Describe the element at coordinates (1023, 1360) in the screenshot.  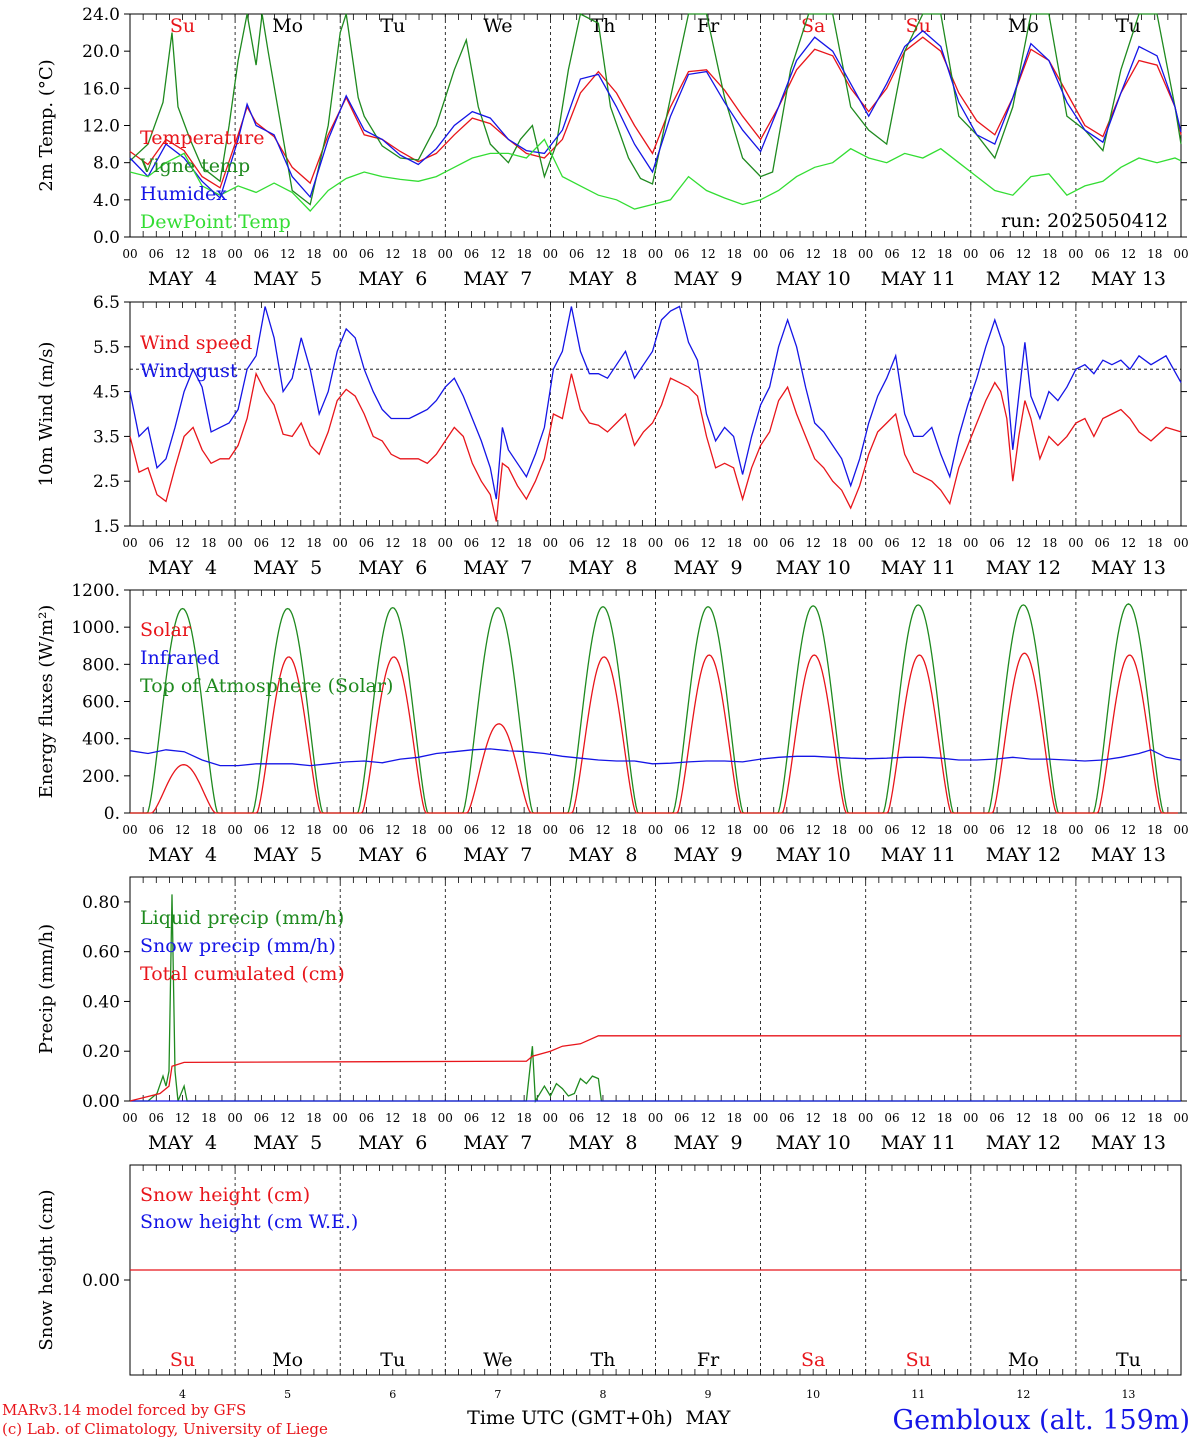
I see `day-name-label: Mo` at that location.